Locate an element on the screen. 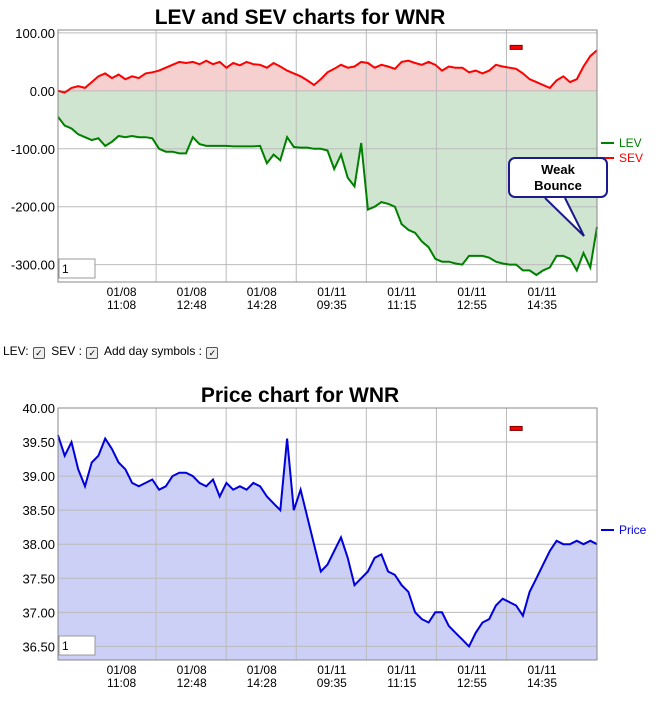 The image size is (661, 710). callout-line1: Weak is located at coordinates (558, 169).